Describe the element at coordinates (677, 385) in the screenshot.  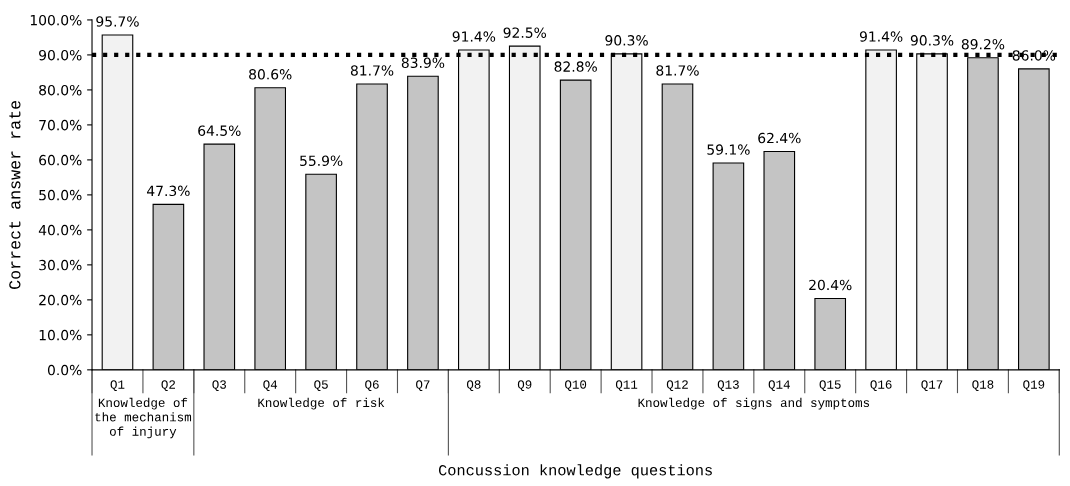
I see `x-tick-label: Q12` at that location.